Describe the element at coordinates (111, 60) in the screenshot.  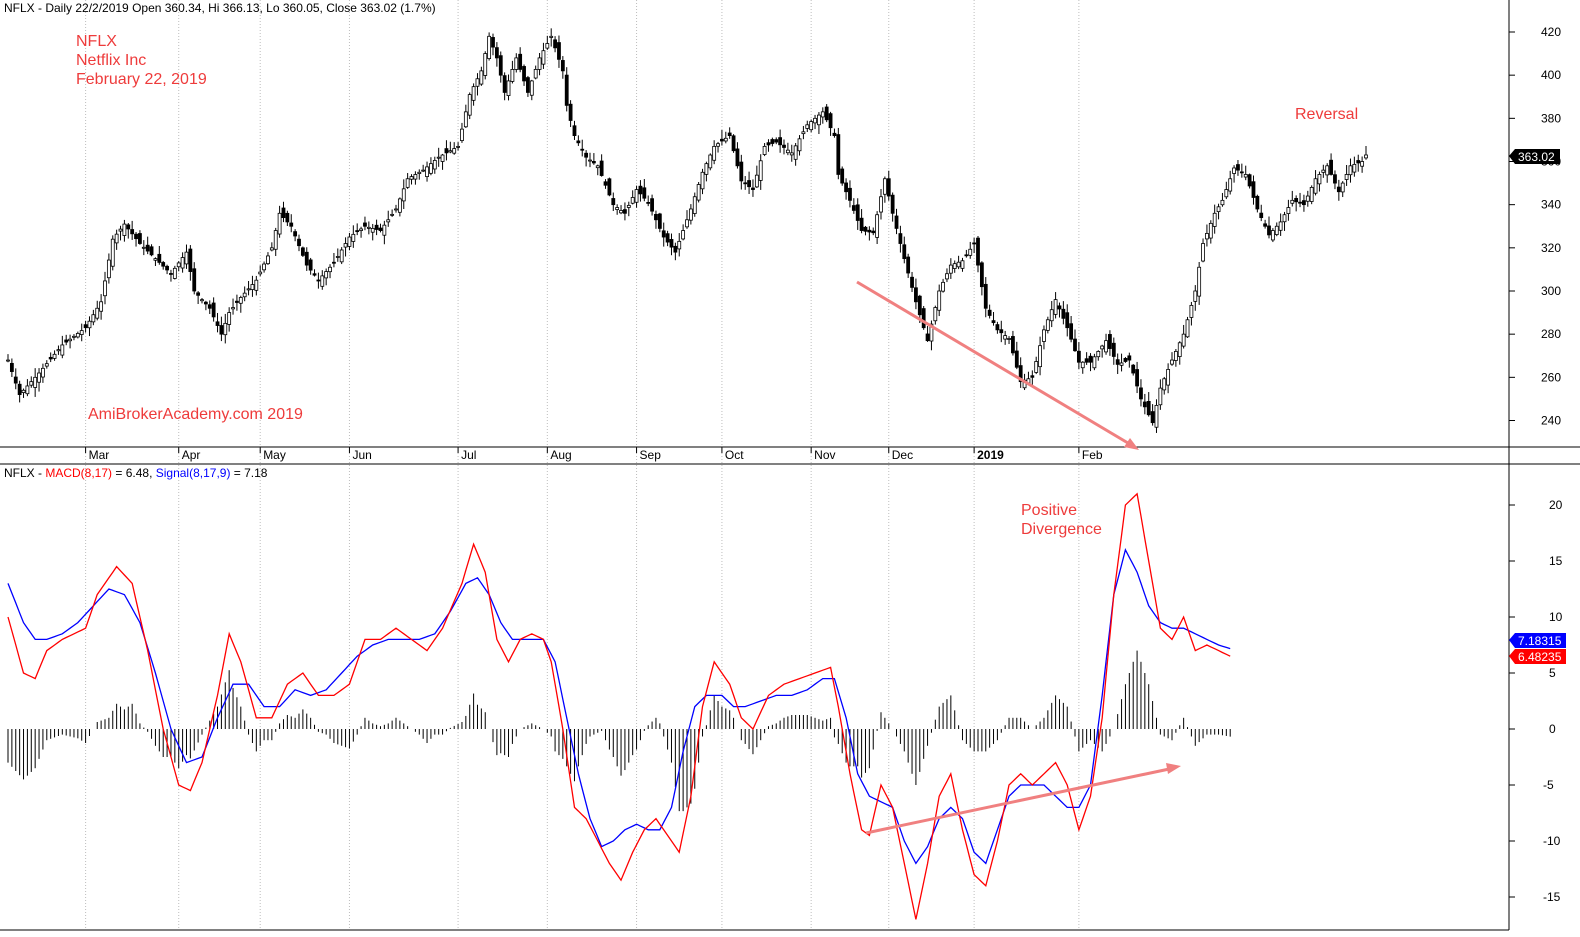
I see `annotation-company: Netflix Inc` at that location.